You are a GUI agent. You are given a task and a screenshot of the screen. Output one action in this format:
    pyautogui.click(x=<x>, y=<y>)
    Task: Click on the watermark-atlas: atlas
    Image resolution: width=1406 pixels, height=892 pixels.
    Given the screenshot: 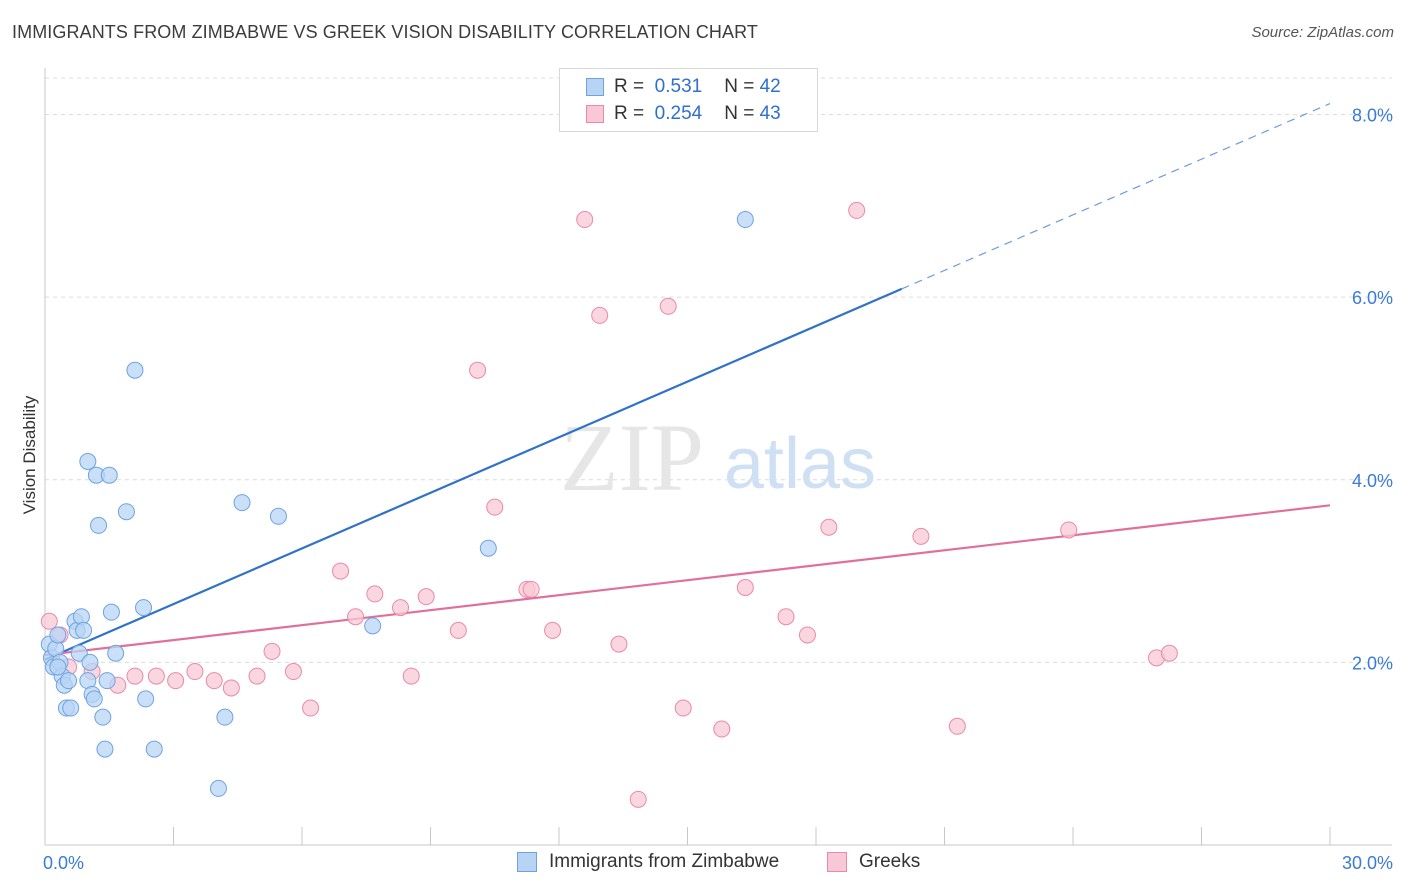 What is the action you would take?
    pyautogui.click(x=800, y=464)
    